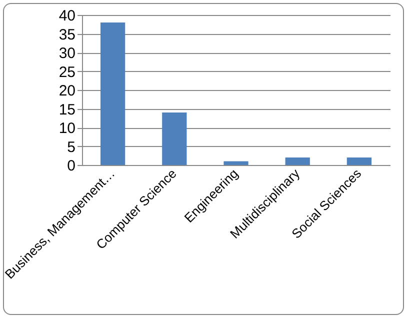 The width and height of the screenshot is (409, 320). What do you see at coordinates (67, 72) in the screenshot?
I see `y-tick-label: 25` at bounding box center [67, 72].